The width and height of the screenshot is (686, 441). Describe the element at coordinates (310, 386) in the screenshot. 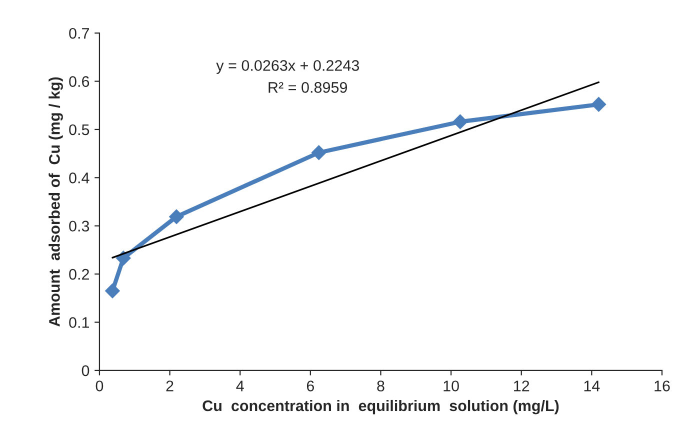

I see `x-tick-label: 6` at that location.